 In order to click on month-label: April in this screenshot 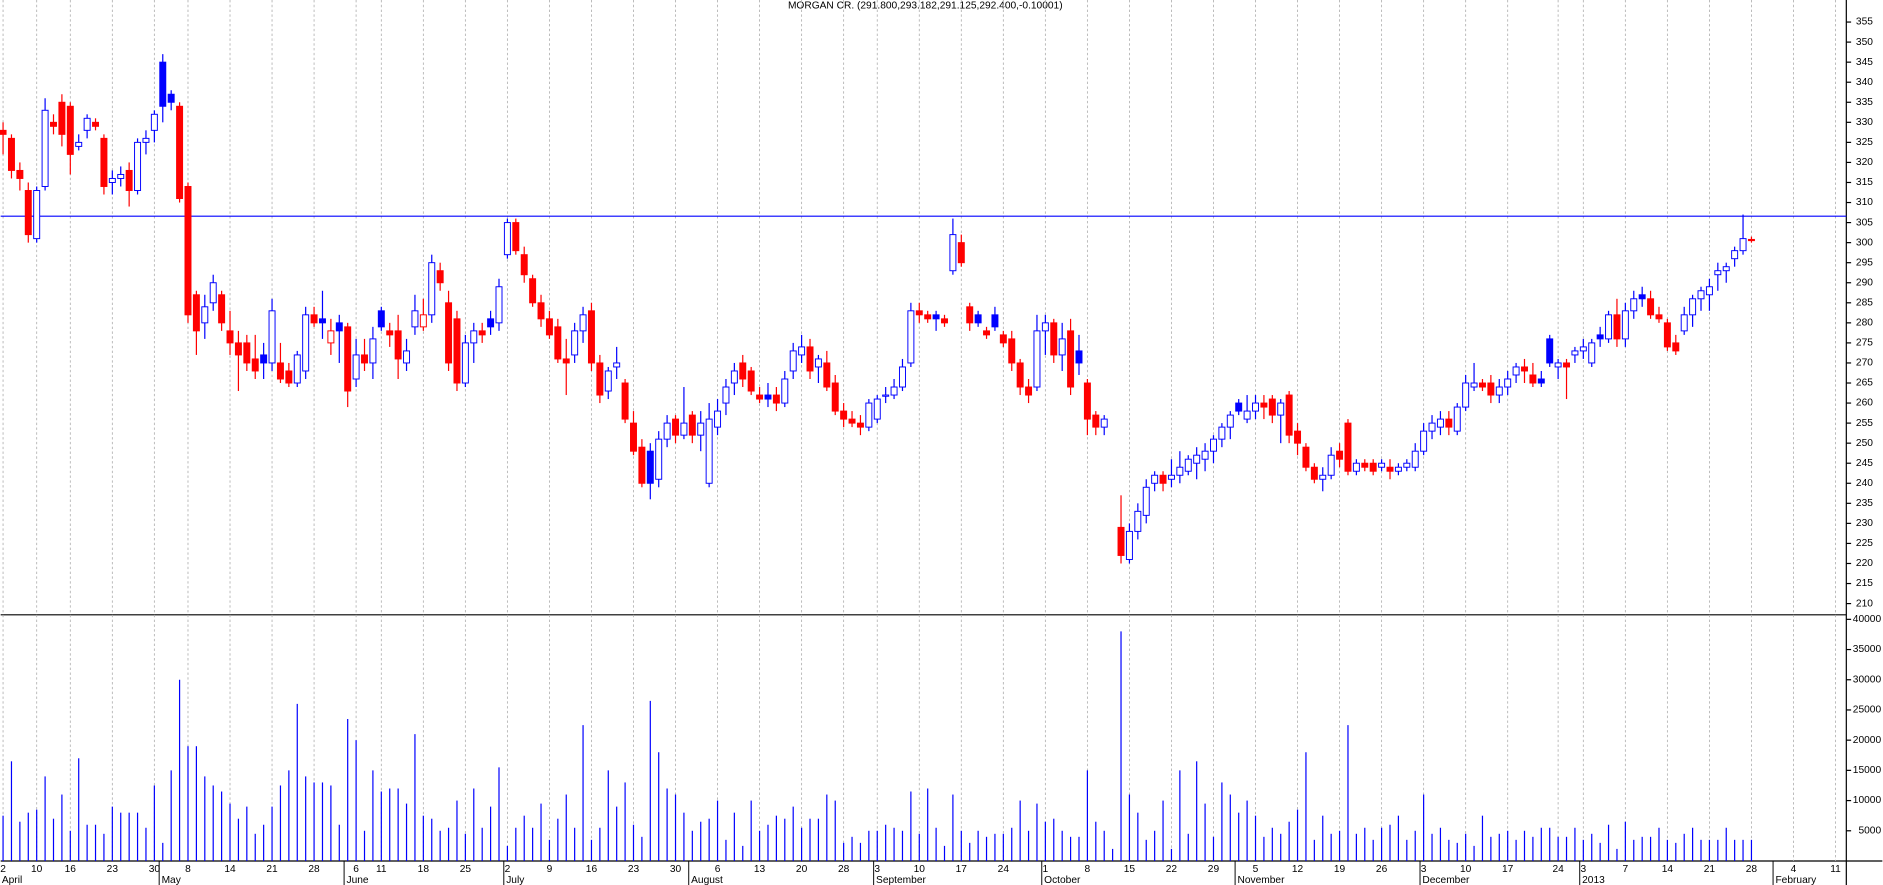, I will do `click(12, 880)`.